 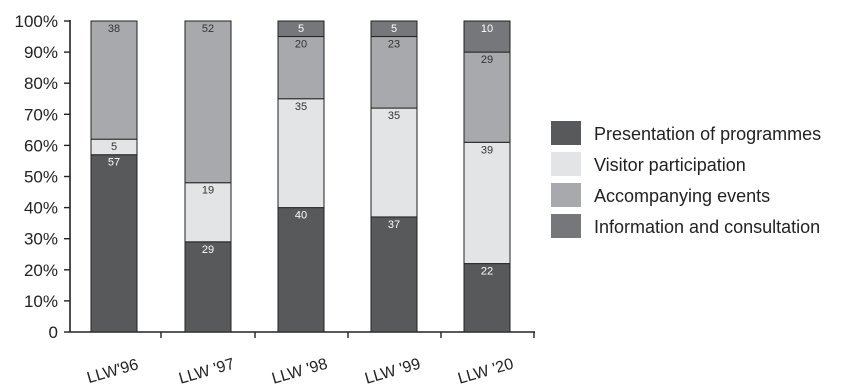 What do you see at coordinates (207, 372) in the screenshot?
I see `x-category-label: LLW '97` at bounding box center [207, 372].